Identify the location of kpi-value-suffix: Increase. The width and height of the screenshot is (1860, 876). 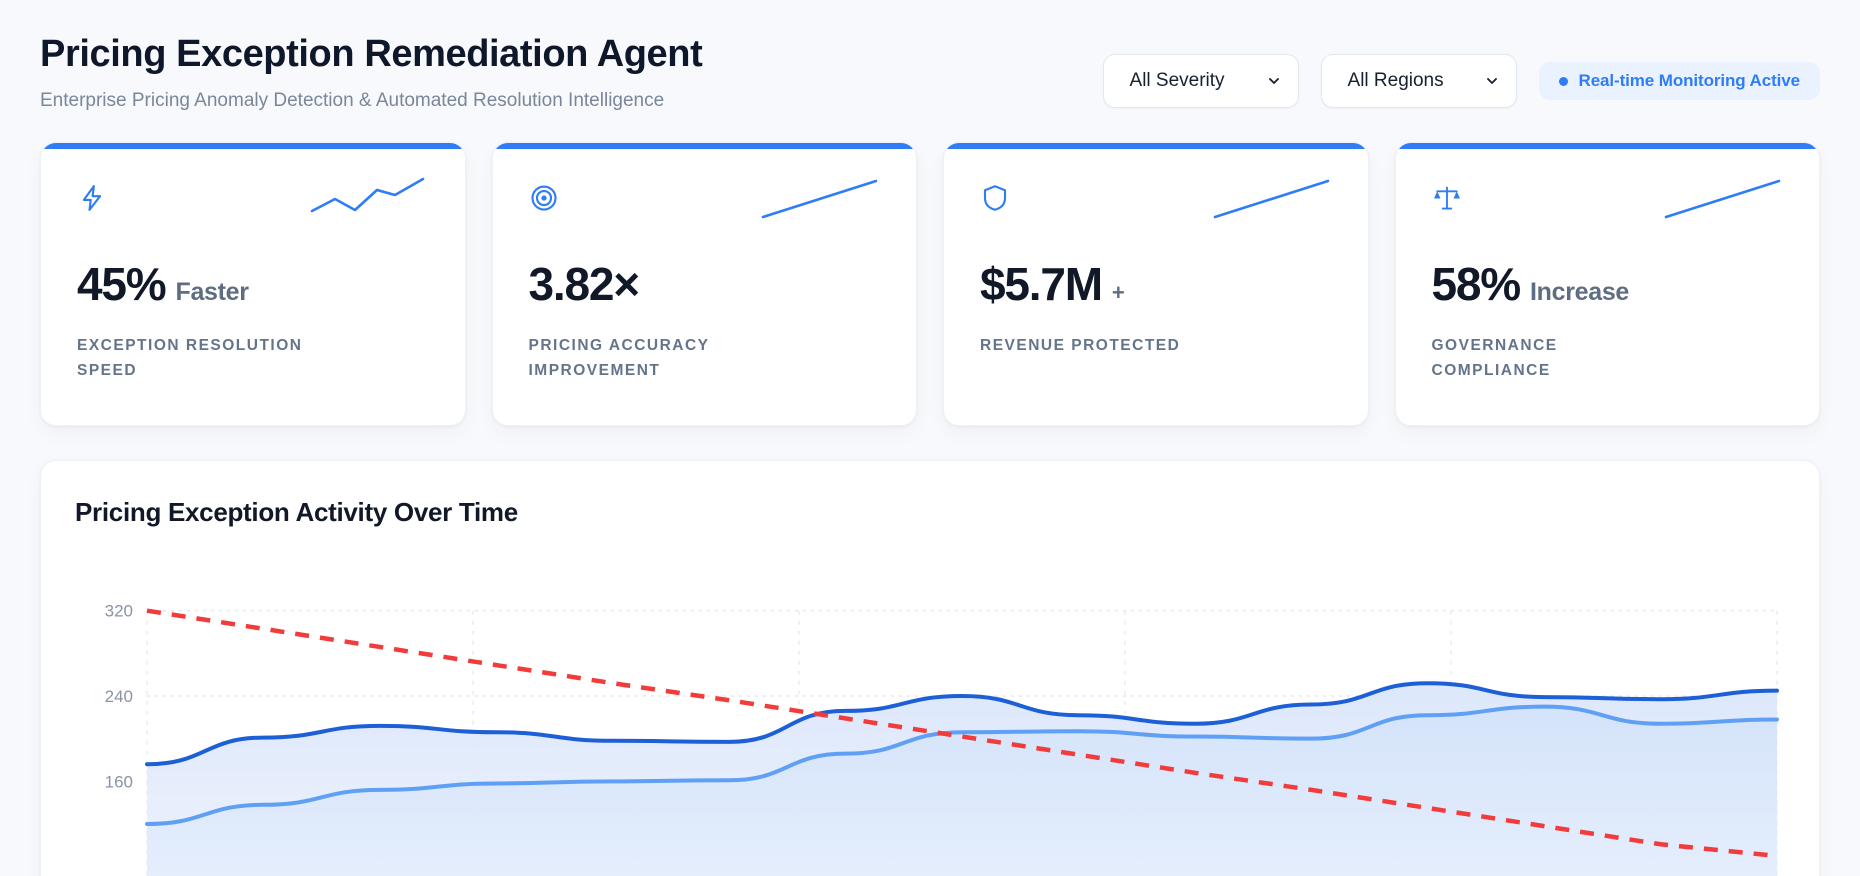
(1579, 291).